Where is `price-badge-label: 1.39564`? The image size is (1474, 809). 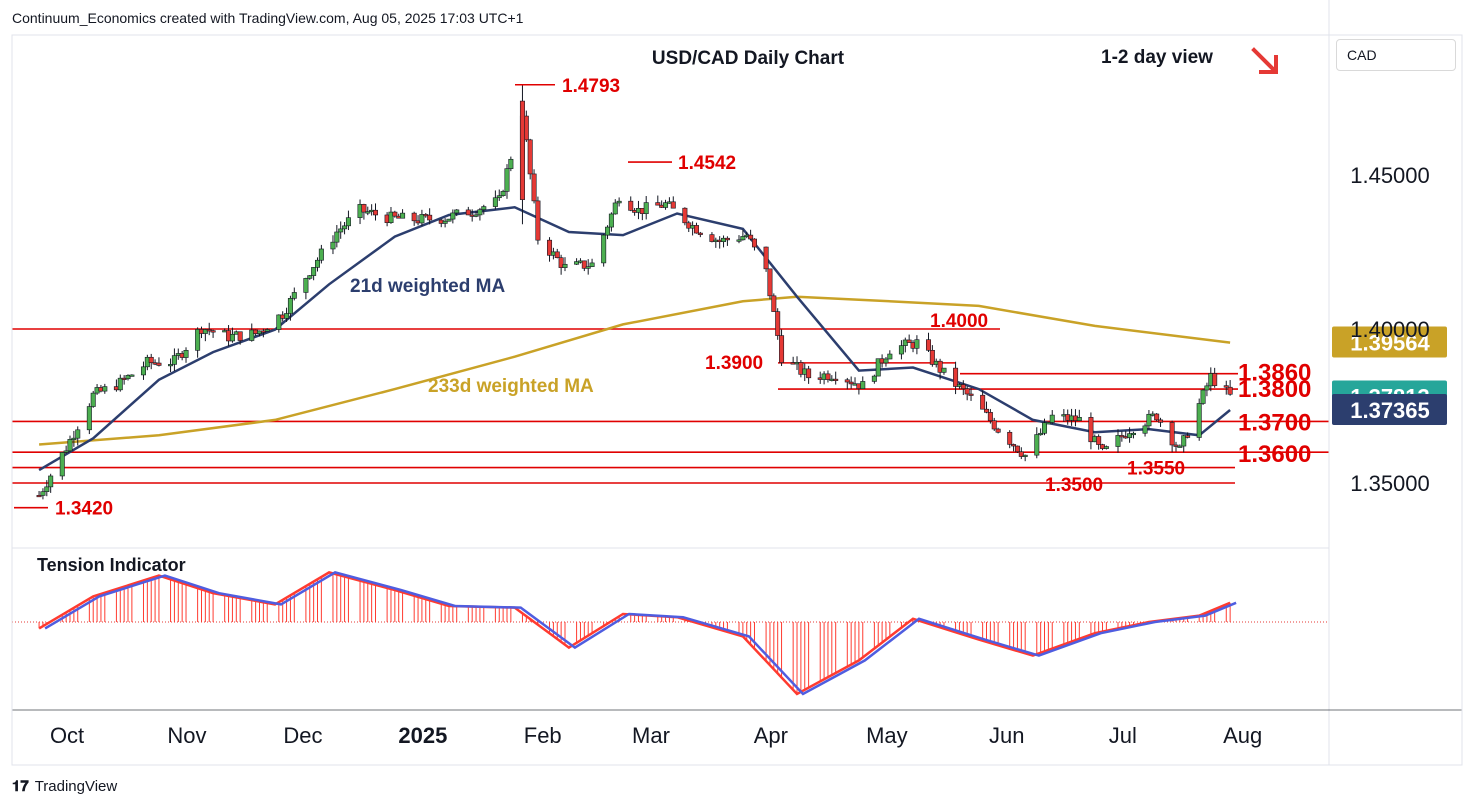 price-badge-label: 1.39564 is located at coordinates (1390, 343).